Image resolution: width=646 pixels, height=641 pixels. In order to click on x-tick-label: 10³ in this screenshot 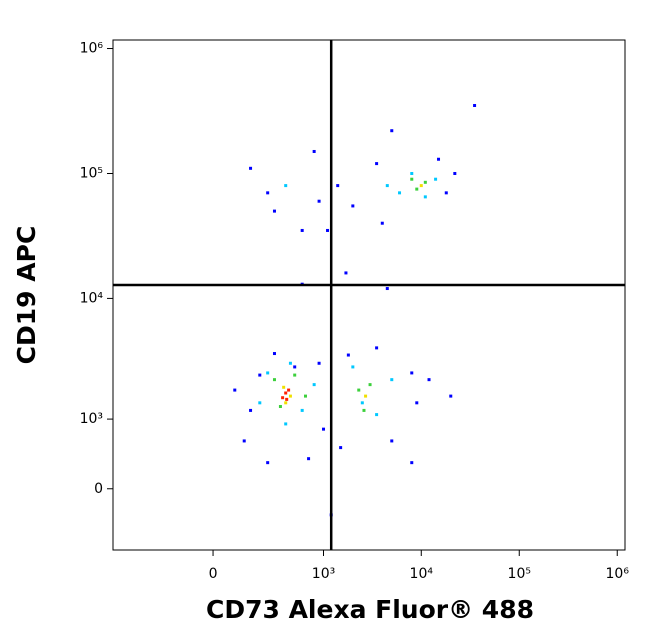, I will do `click(323, 574)`.